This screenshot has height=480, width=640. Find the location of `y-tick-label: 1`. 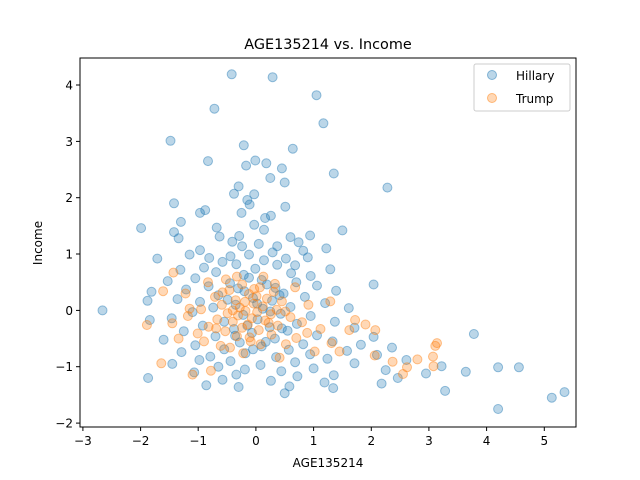

y-tick-label: 1 is located at coordinates (69, 255).